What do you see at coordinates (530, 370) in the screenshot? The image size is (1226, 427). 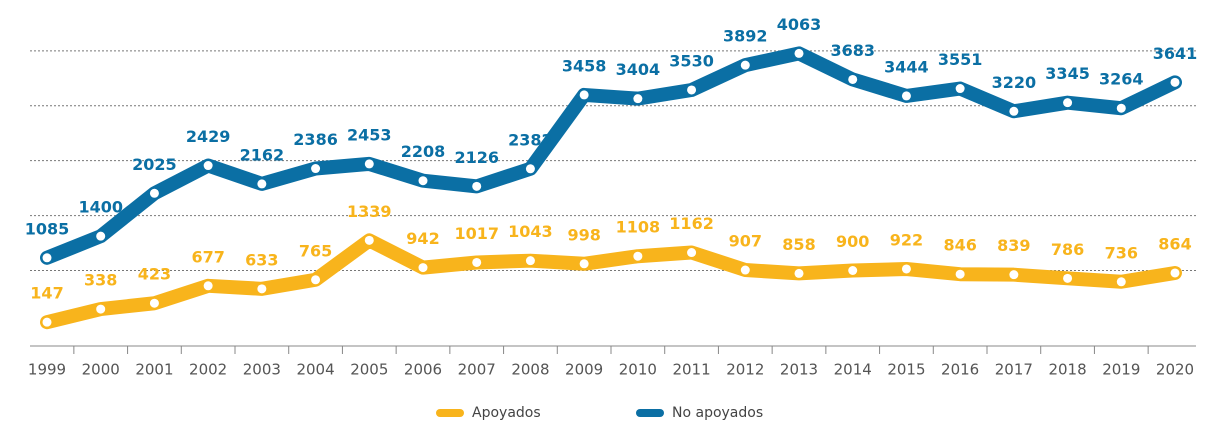 I see `x-tick-label: 2008` at bounding box center [530, 370].